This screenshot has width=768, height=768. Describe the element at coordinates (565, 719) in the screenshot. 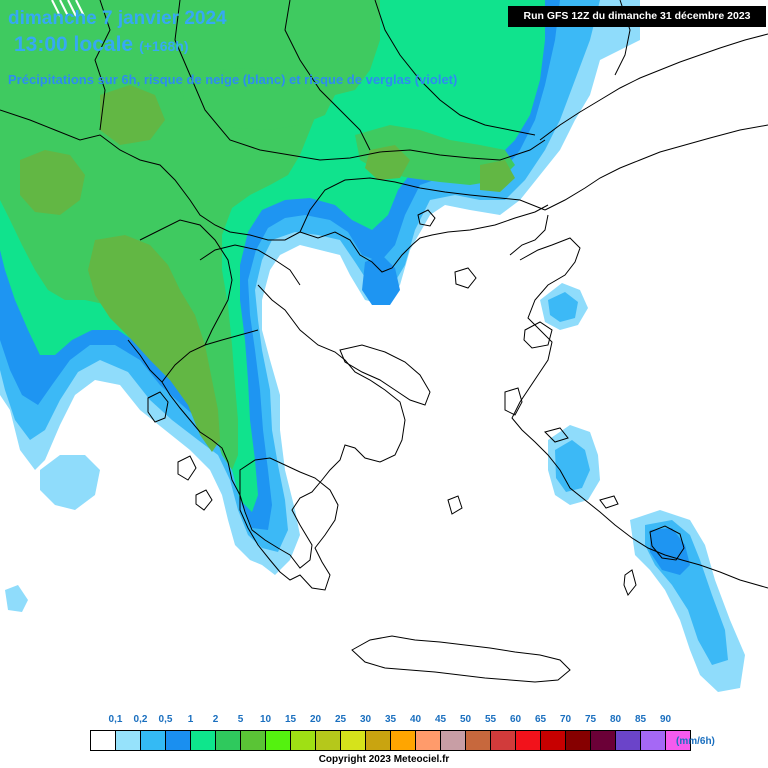

I see `legend-label: 70` at that location.